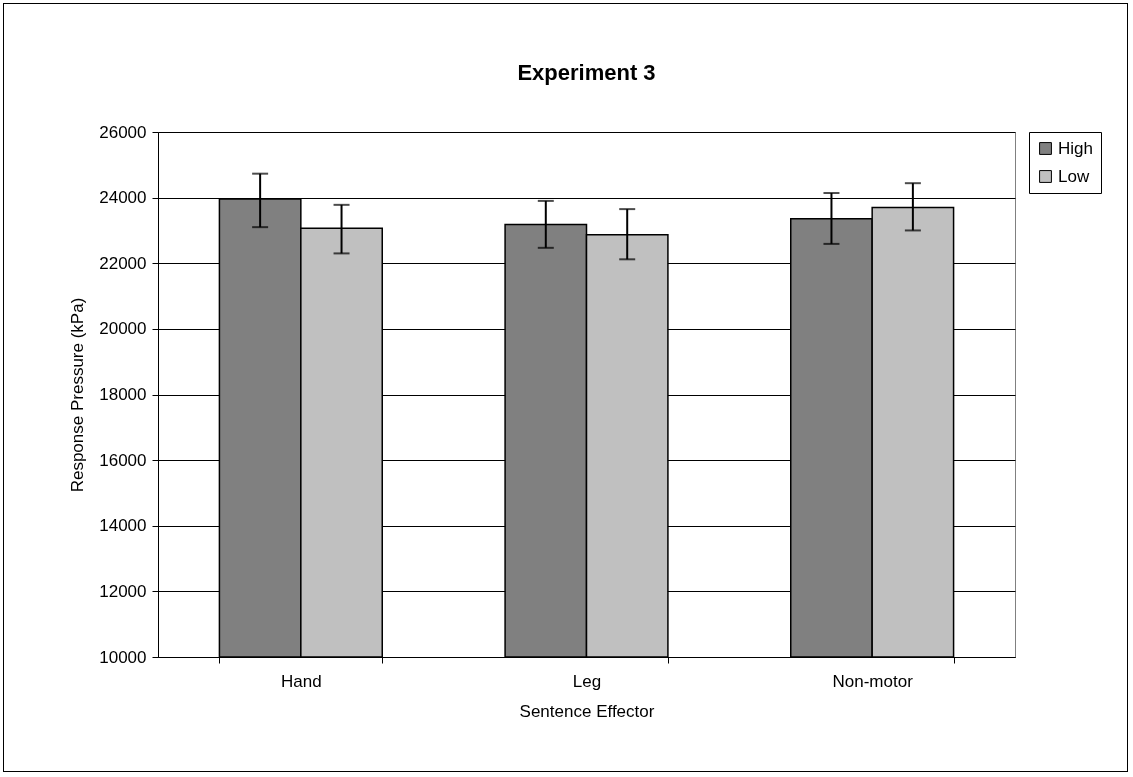 Image resolution: width=1133 pixels, height=777 pixels. What do you see at coordinates (123, 460) in the screenshot?
I see `y-tick-label: 16000` at bounding box center [123, 460].